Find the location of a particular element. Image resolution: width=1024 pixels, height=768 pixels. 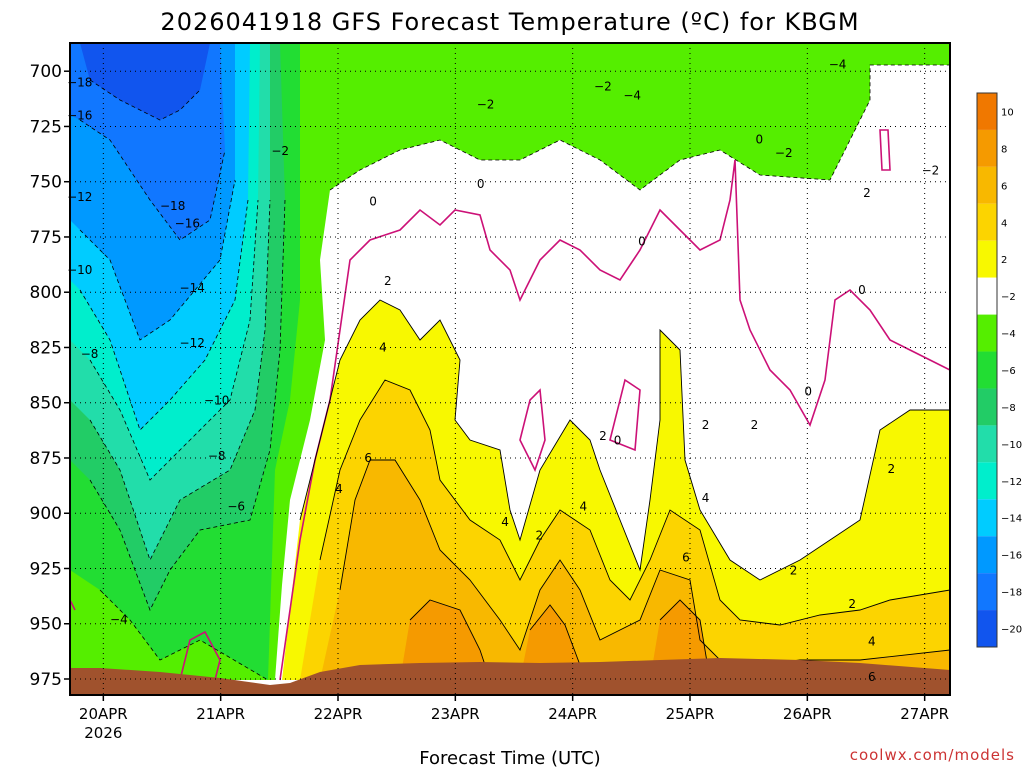

contour-label: −18 is located at coordinates (79, 82).